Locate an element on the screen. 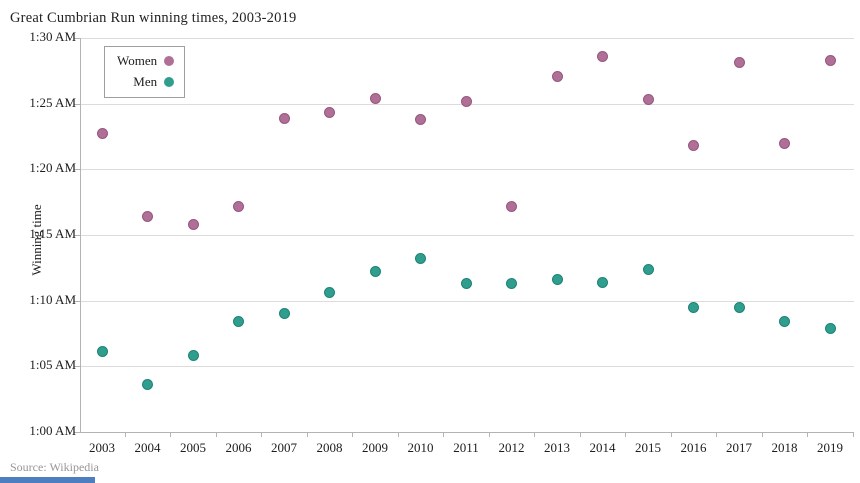  point-women-2011 is located at coordinates (466, 101).